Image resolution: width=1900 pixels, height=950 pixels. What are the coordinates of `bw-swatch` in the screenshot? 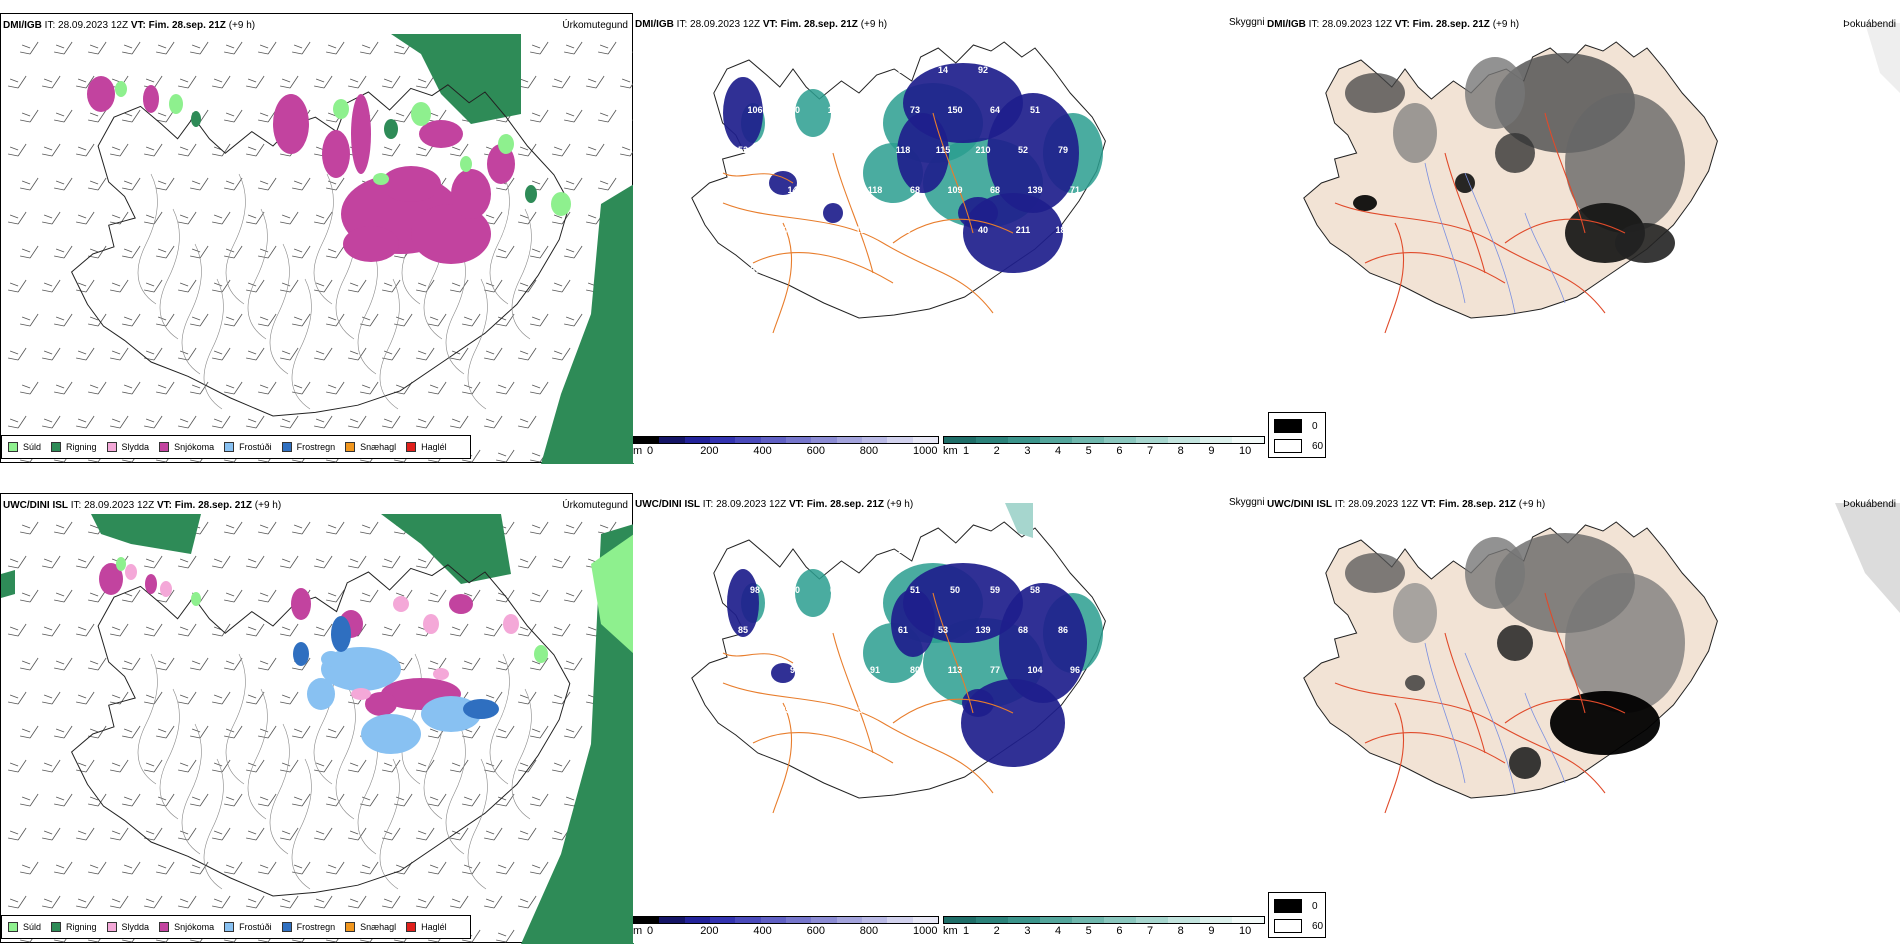 It's located at (1288, 926).